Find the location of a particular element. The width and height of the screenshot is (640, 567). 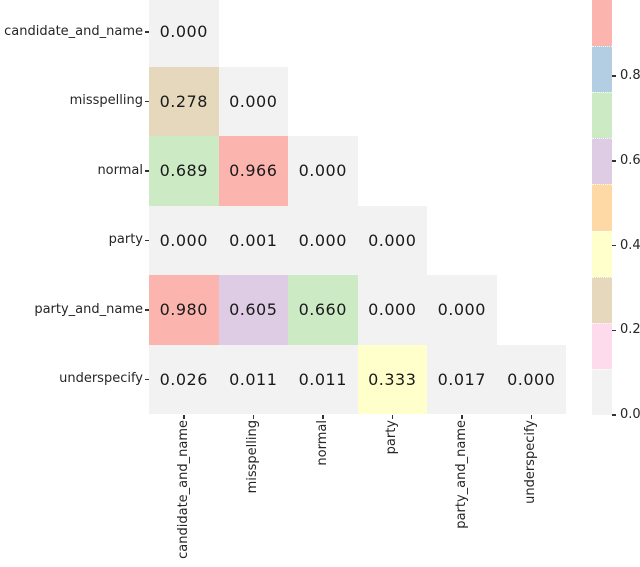

x-axis-label: misspelling is located at coordinates (253, 457).